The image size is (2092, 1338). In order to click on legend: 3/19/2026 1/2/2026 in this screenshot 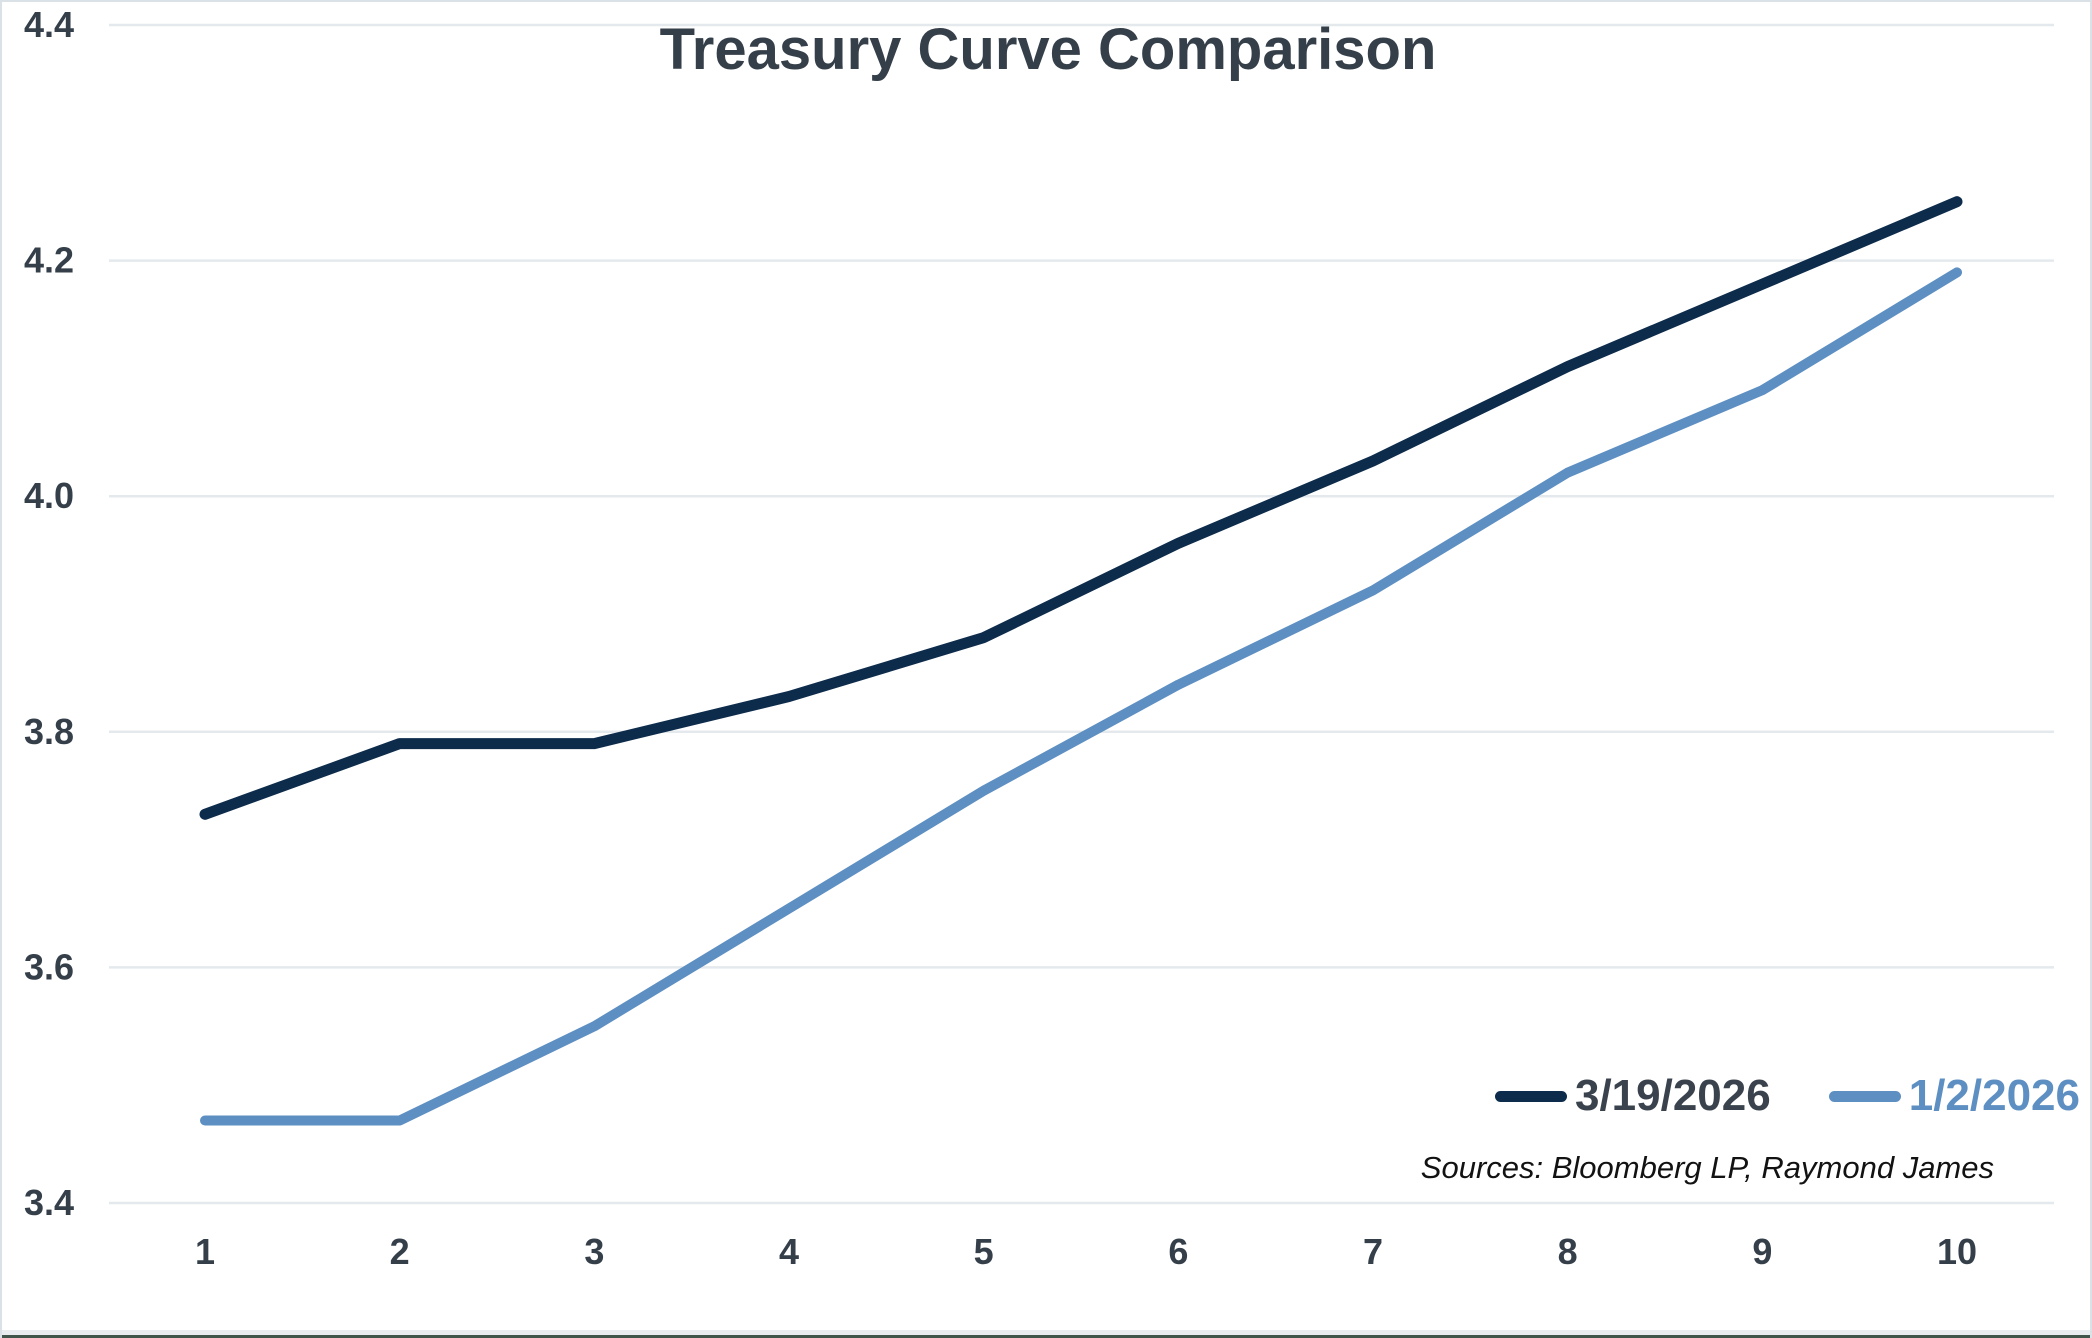, I will do `click(1787, 1095)`.